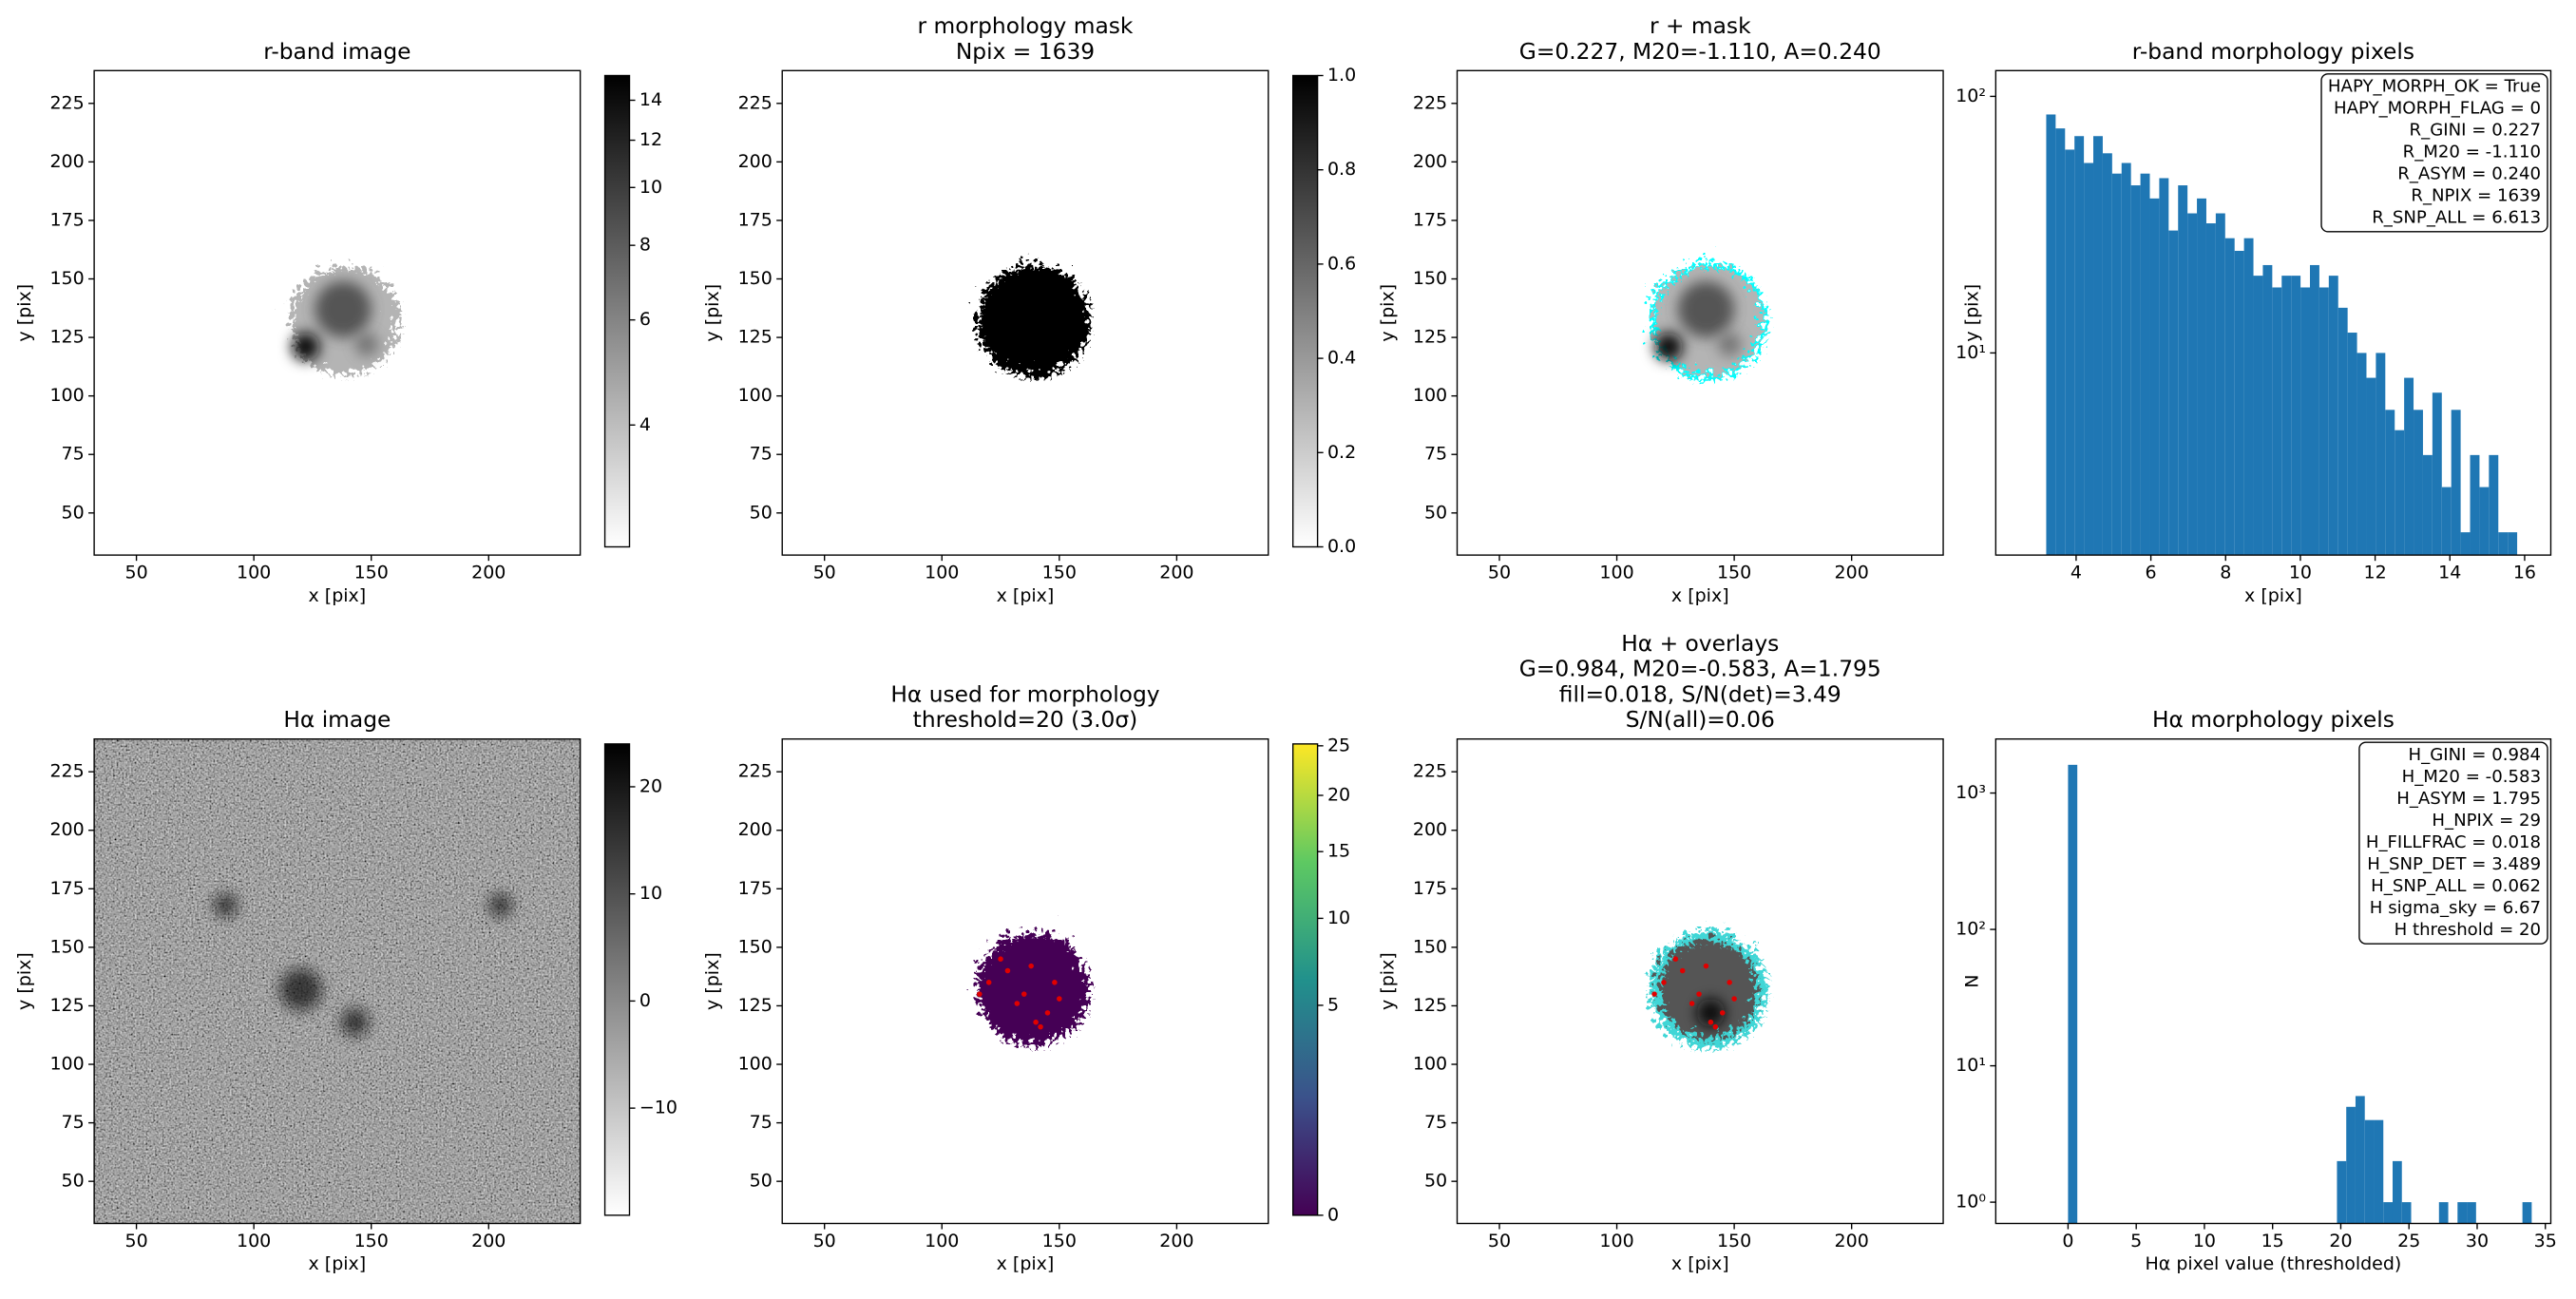 This screenshot has height=1299, width=2576. Describe the element at coordinates (658, 1108) in the screenshot. I see `colorbar-tick-label: −10` at that location.